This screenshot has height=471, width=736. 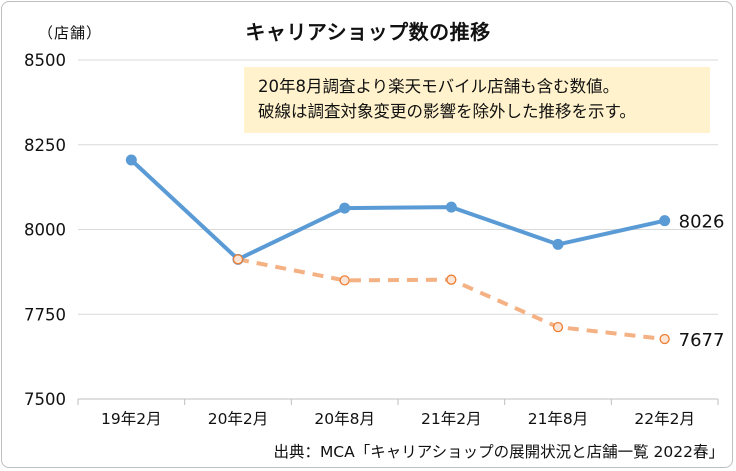 What do you see at coordinates (447, 111) in the screenshot?
I see `annotation-line-2: 破線は調査対象変更の影響を除外した推移を示す。` at bounding box center [447, 111].